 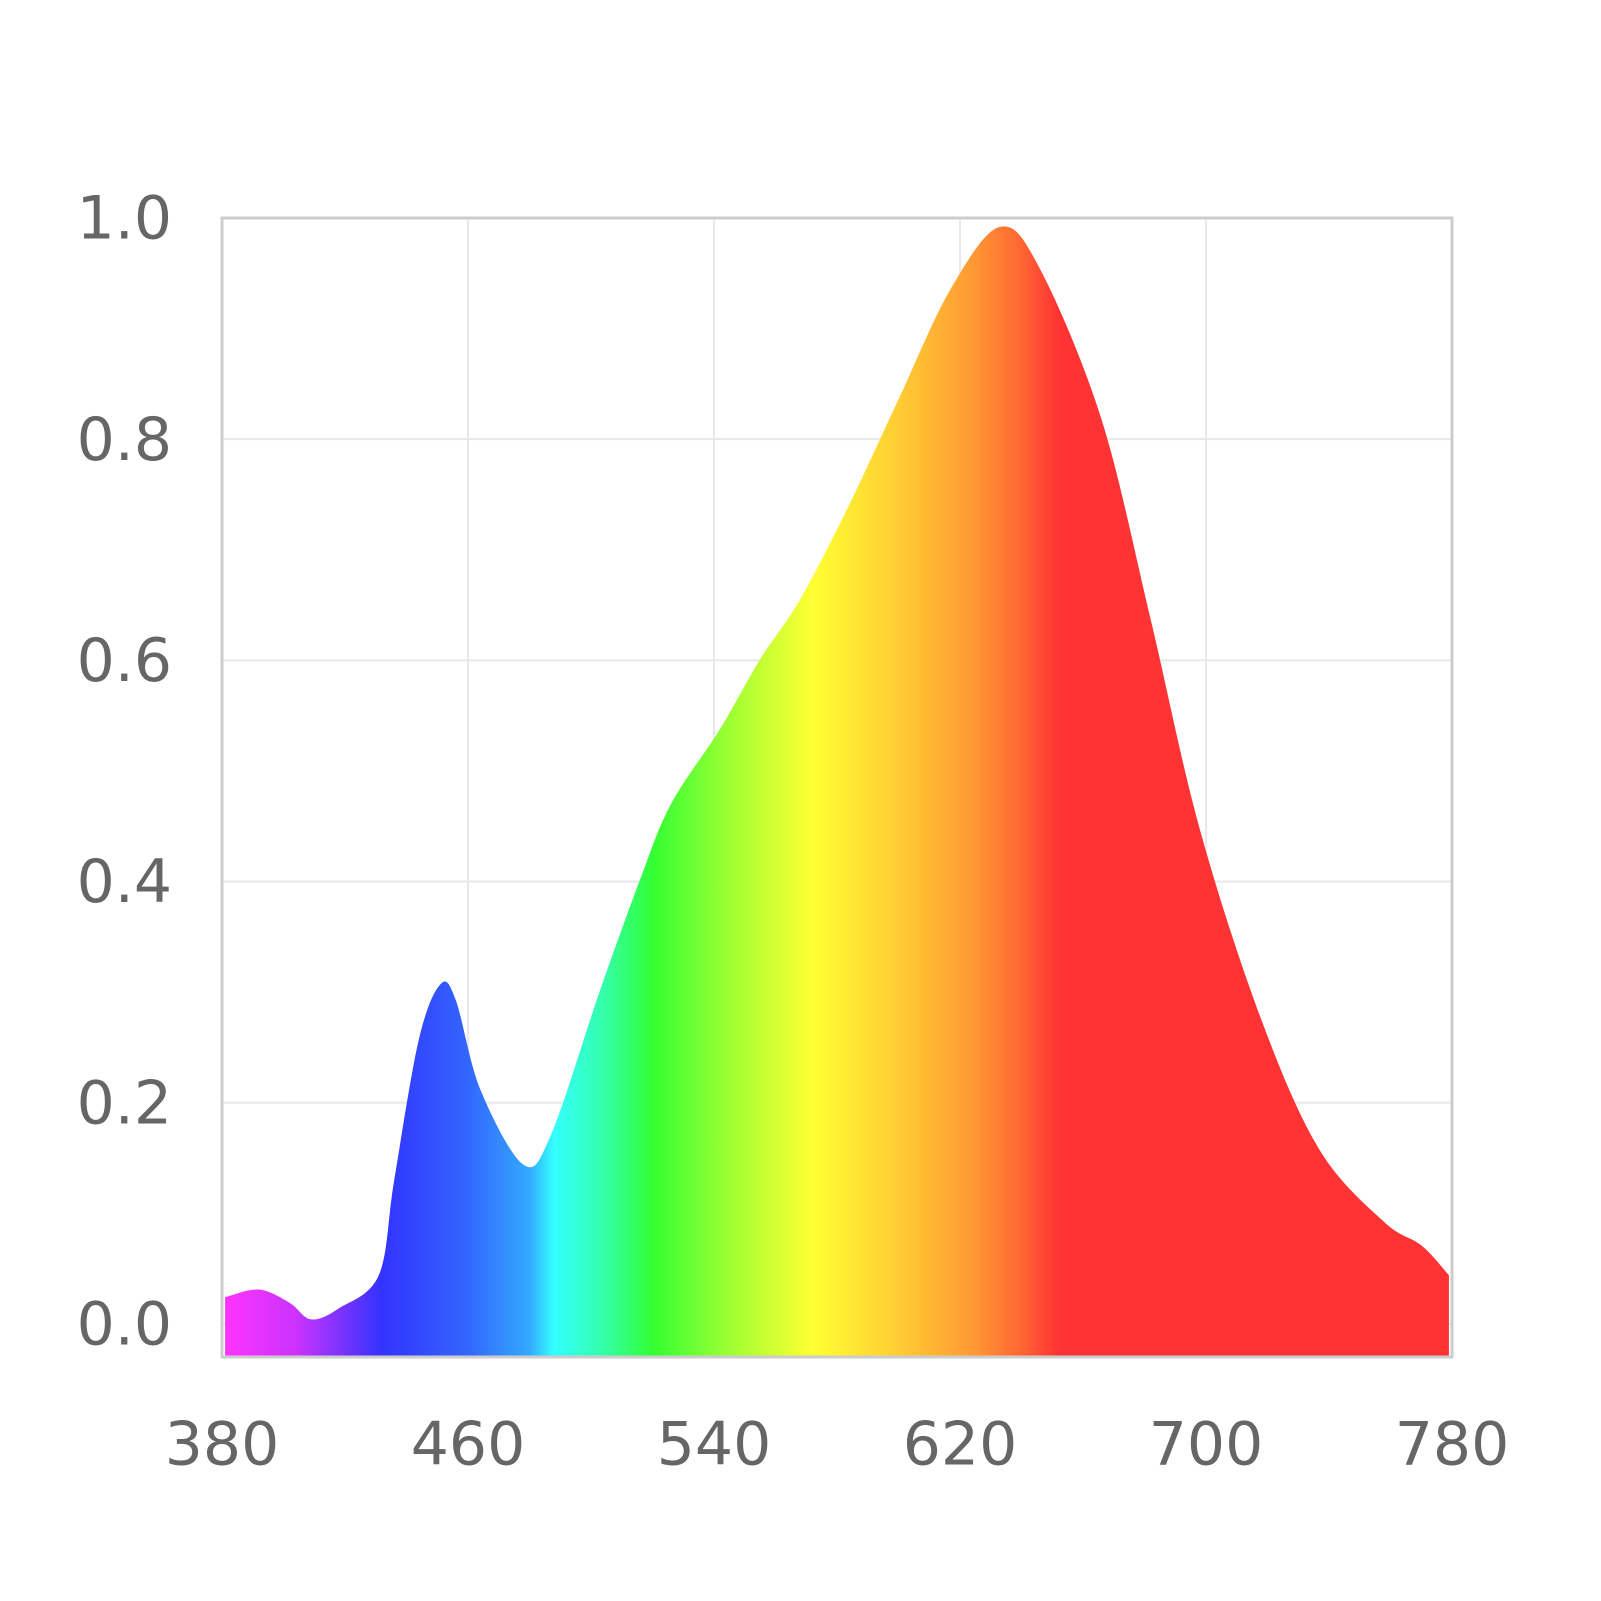 I want to click on x-tick-label: 380, so click(x=222, y=1445).